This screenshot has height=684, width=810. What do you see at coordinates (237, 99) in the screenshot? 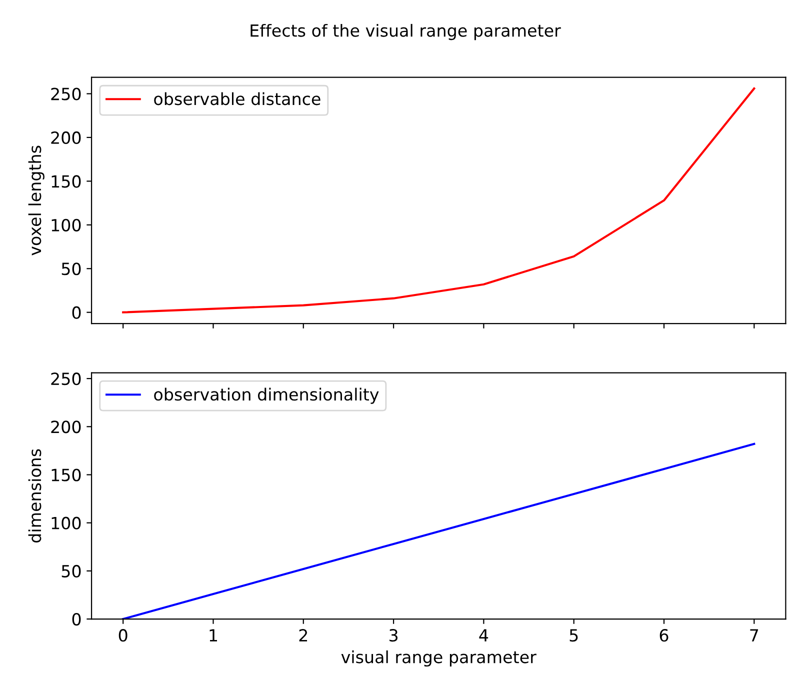
I see `legend-label: observable distance` at bounding box center [237, 99].